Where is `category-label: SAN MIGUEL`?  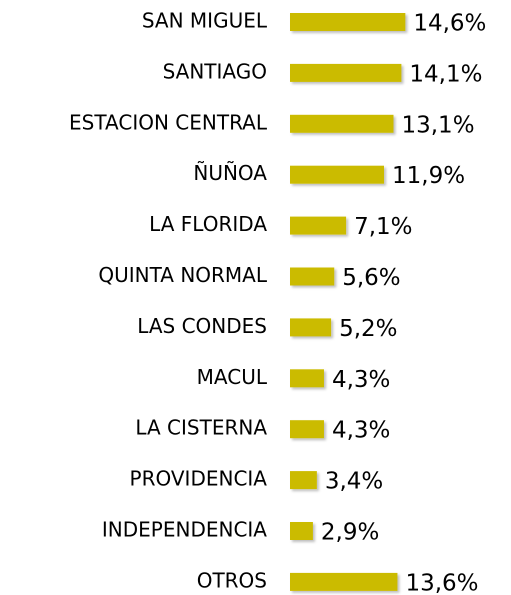 category-label: SAN MIGUEL is located at coordinates (205, 21).